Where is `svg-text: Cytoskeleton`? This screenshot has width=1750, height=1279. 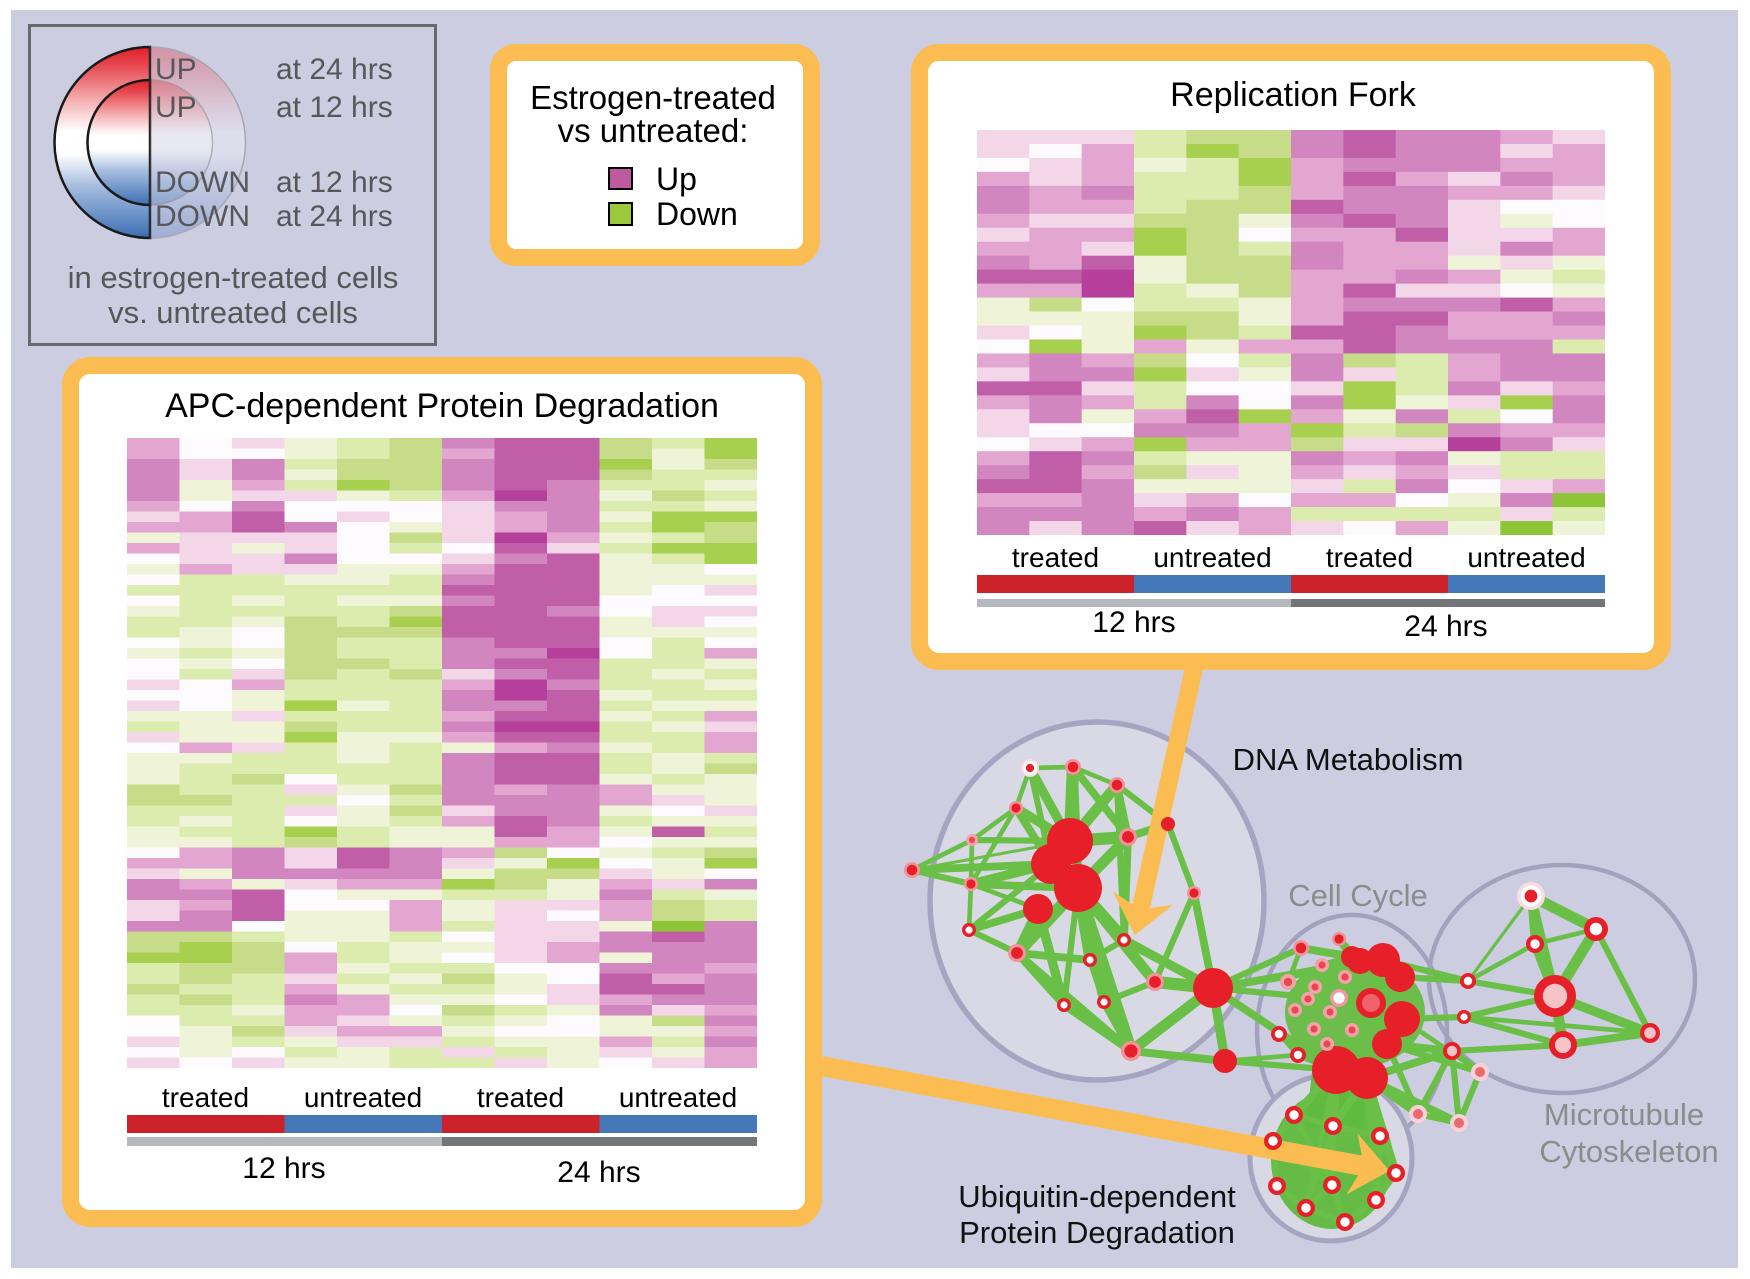 svg-text: Cytoskeleton is located at coordinates (1628, 1151).